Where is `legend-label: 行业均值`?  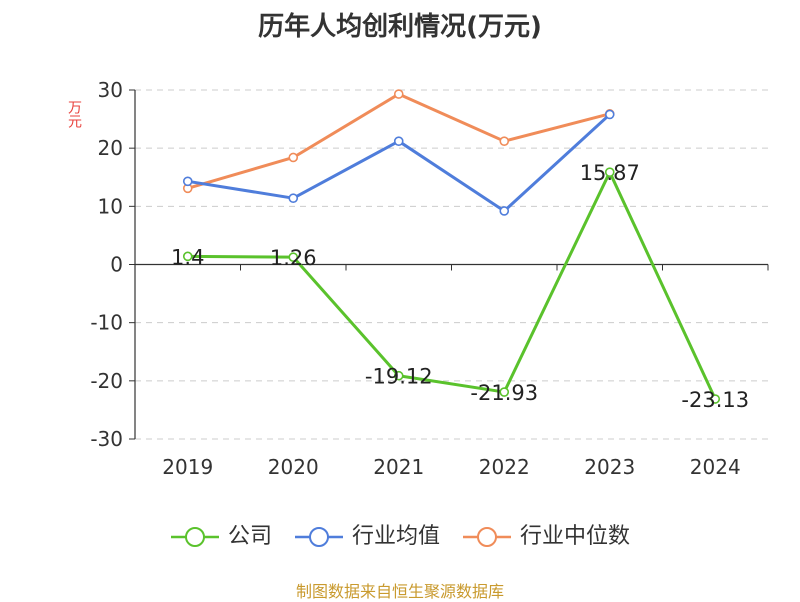 legend-label: 行业均值 is located at coordinates (395, 536).